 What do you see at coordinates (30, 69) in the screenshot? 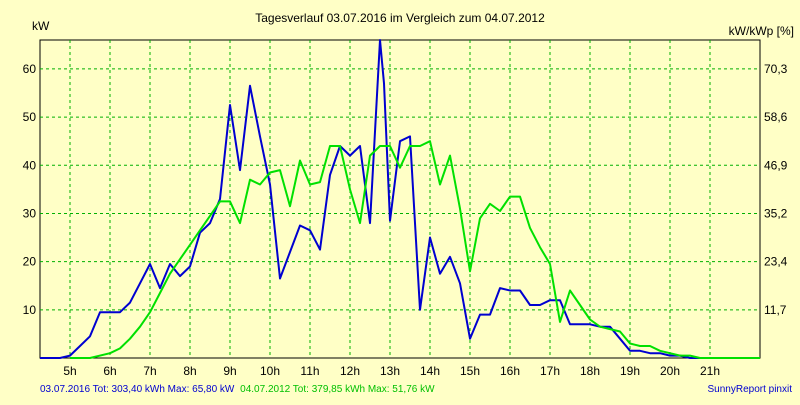
I see `y-tick-label-left: 60` at bounding box center [30, 69].